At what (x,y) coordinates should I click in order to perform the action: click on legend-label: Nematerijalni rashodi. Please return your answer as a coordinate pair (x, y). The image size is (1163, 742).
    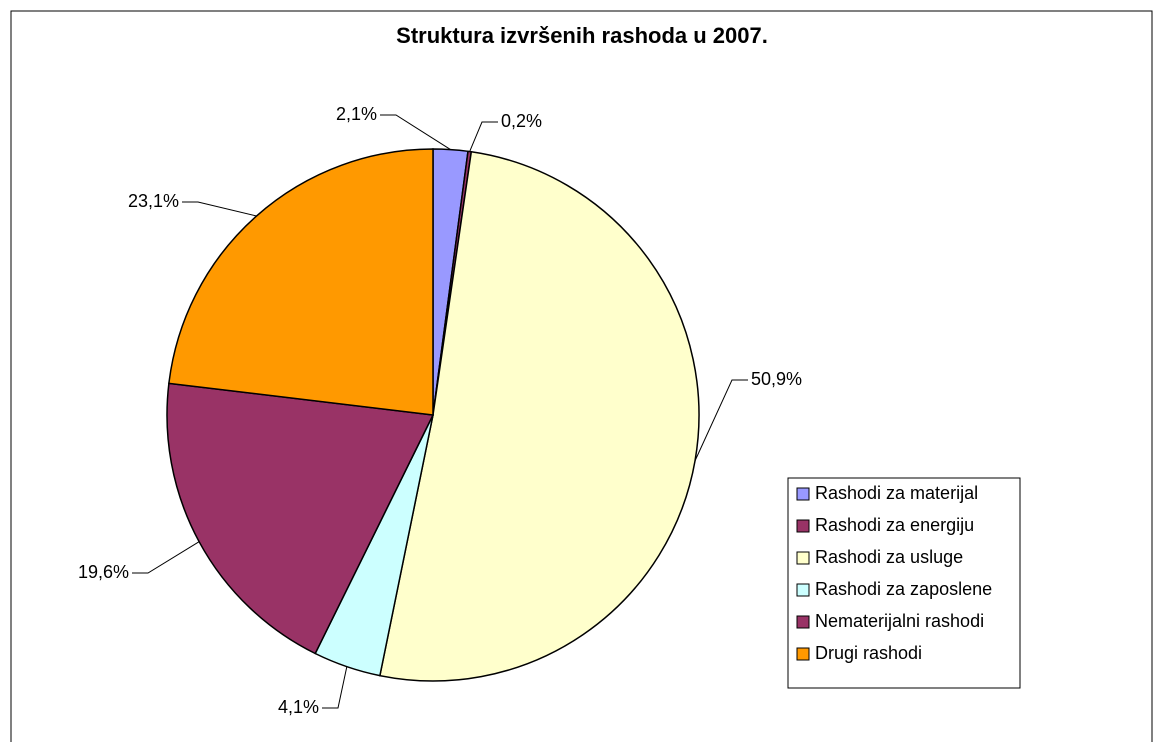
    Looking at the image, I should click on (899, 621).